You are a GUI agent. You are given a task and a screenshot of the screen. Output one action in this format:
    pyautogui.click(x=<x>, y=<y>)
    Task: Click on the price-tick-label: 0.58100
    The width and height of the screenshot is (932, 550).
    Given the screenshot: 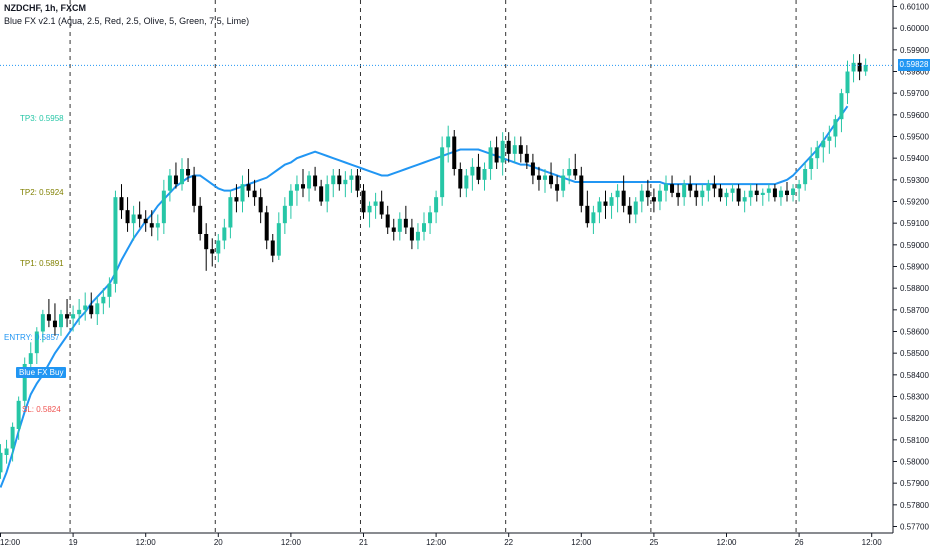 What is the action you would take?
    pyautogui.click(x=914, y=440)
    